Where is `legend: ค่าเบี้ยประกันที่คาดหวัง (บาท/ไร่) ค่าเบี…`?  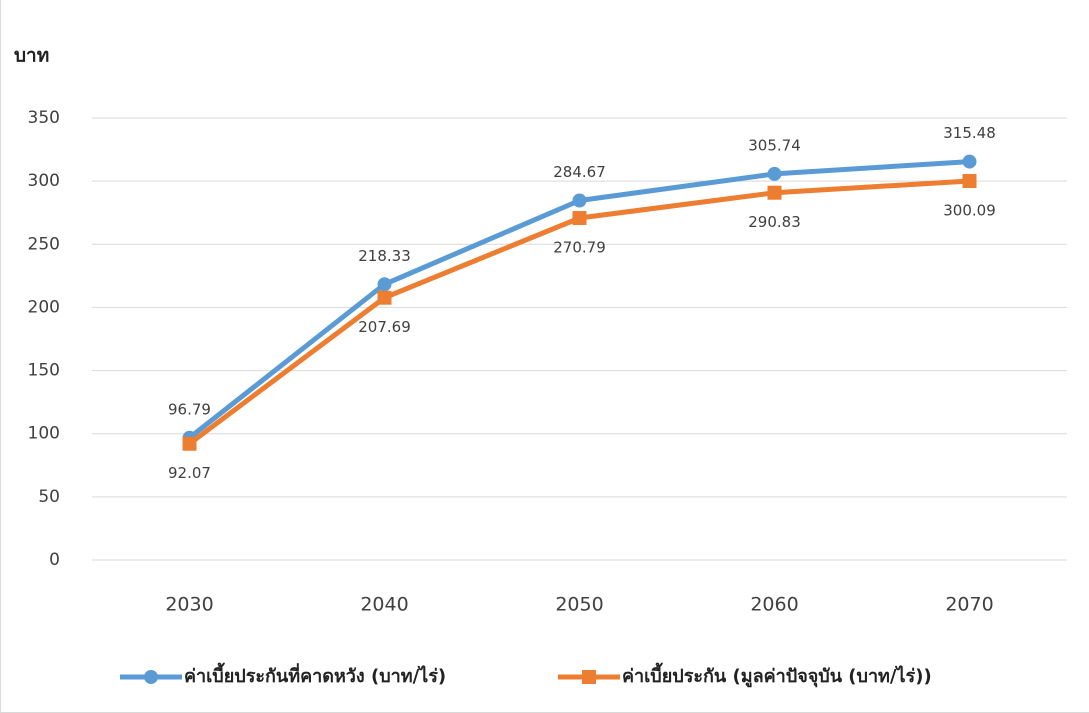 legend: ค่าเบี้ยประกันที่คาดหวัง (บาท/ไร่) ค่าเบี… is located at coordinates (526, 675).